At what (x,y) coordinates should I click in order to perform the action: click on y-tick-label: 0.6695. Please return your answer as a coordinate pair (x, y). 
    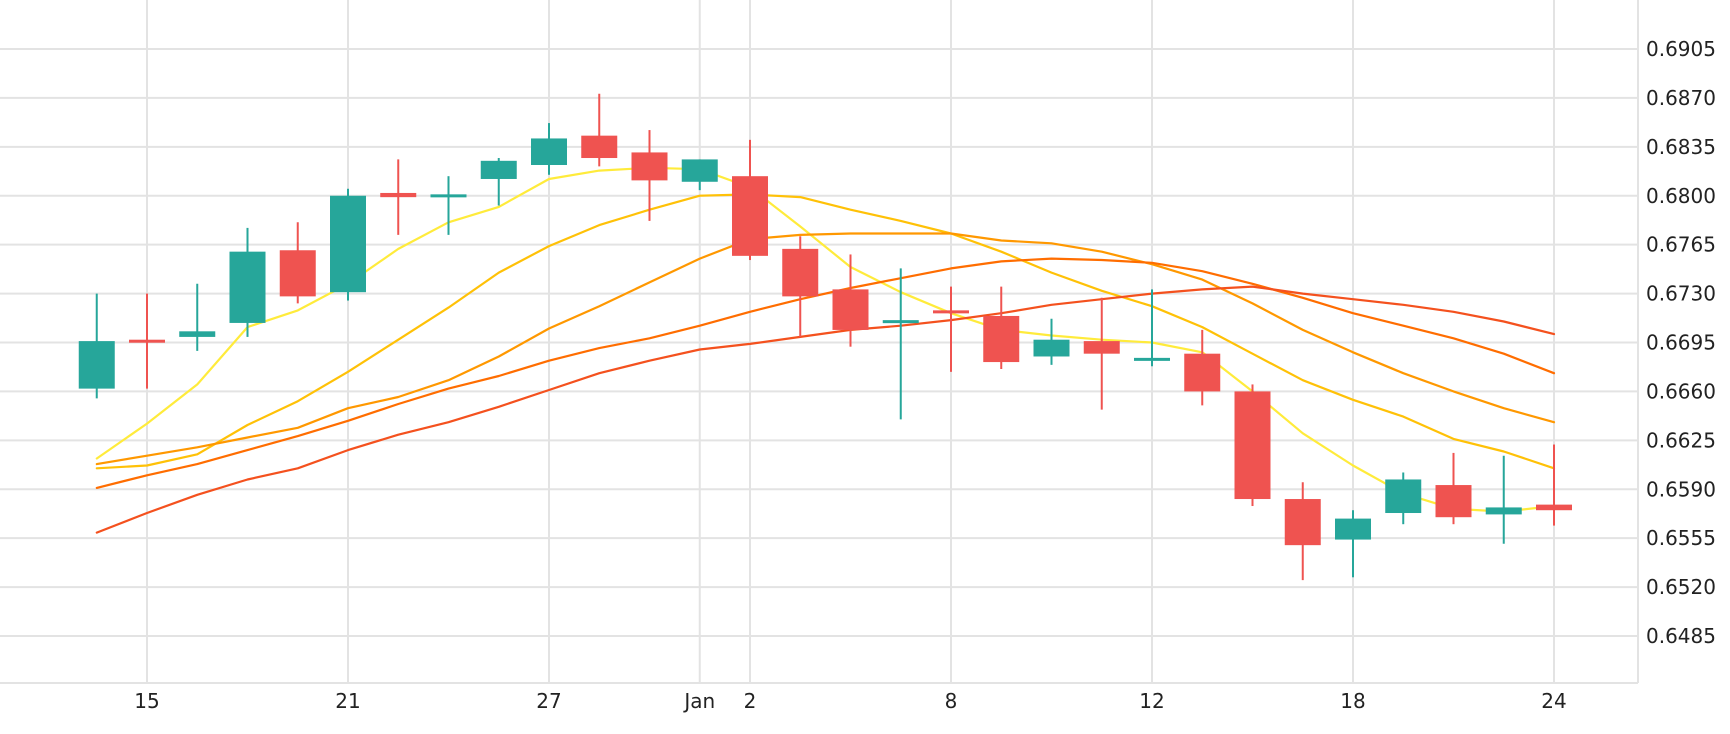
    Looking at the image, I should click on (1681, 343).